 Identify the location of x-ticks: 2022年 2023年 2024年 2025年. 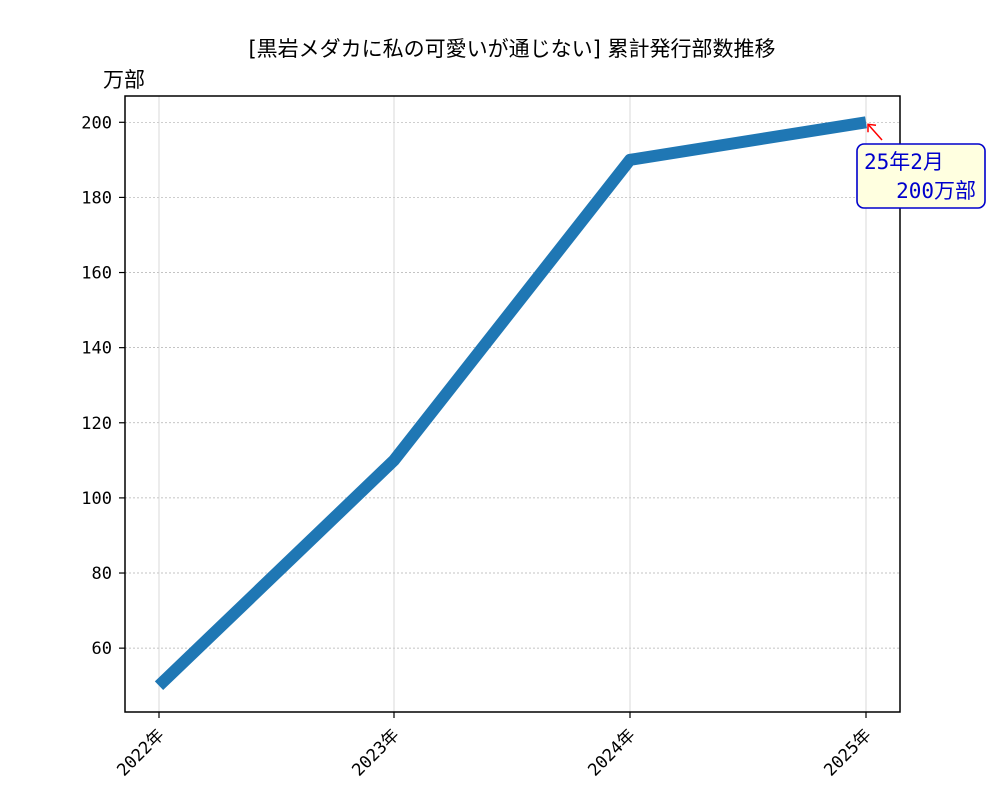
(494, 746).